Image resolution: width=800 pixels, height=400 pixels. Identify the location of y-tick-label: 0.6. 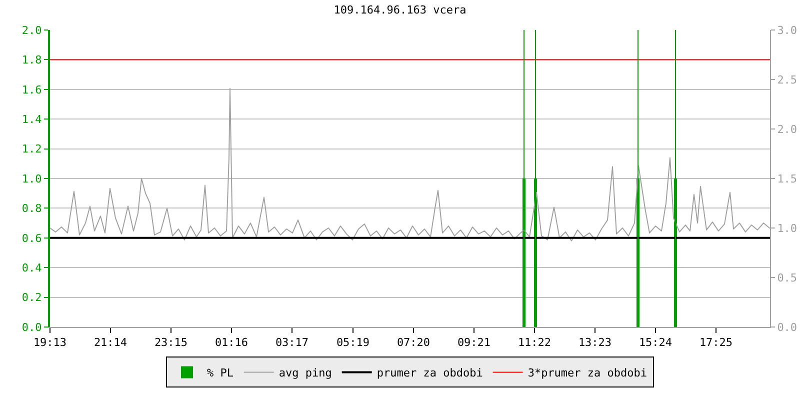
(32, 238).